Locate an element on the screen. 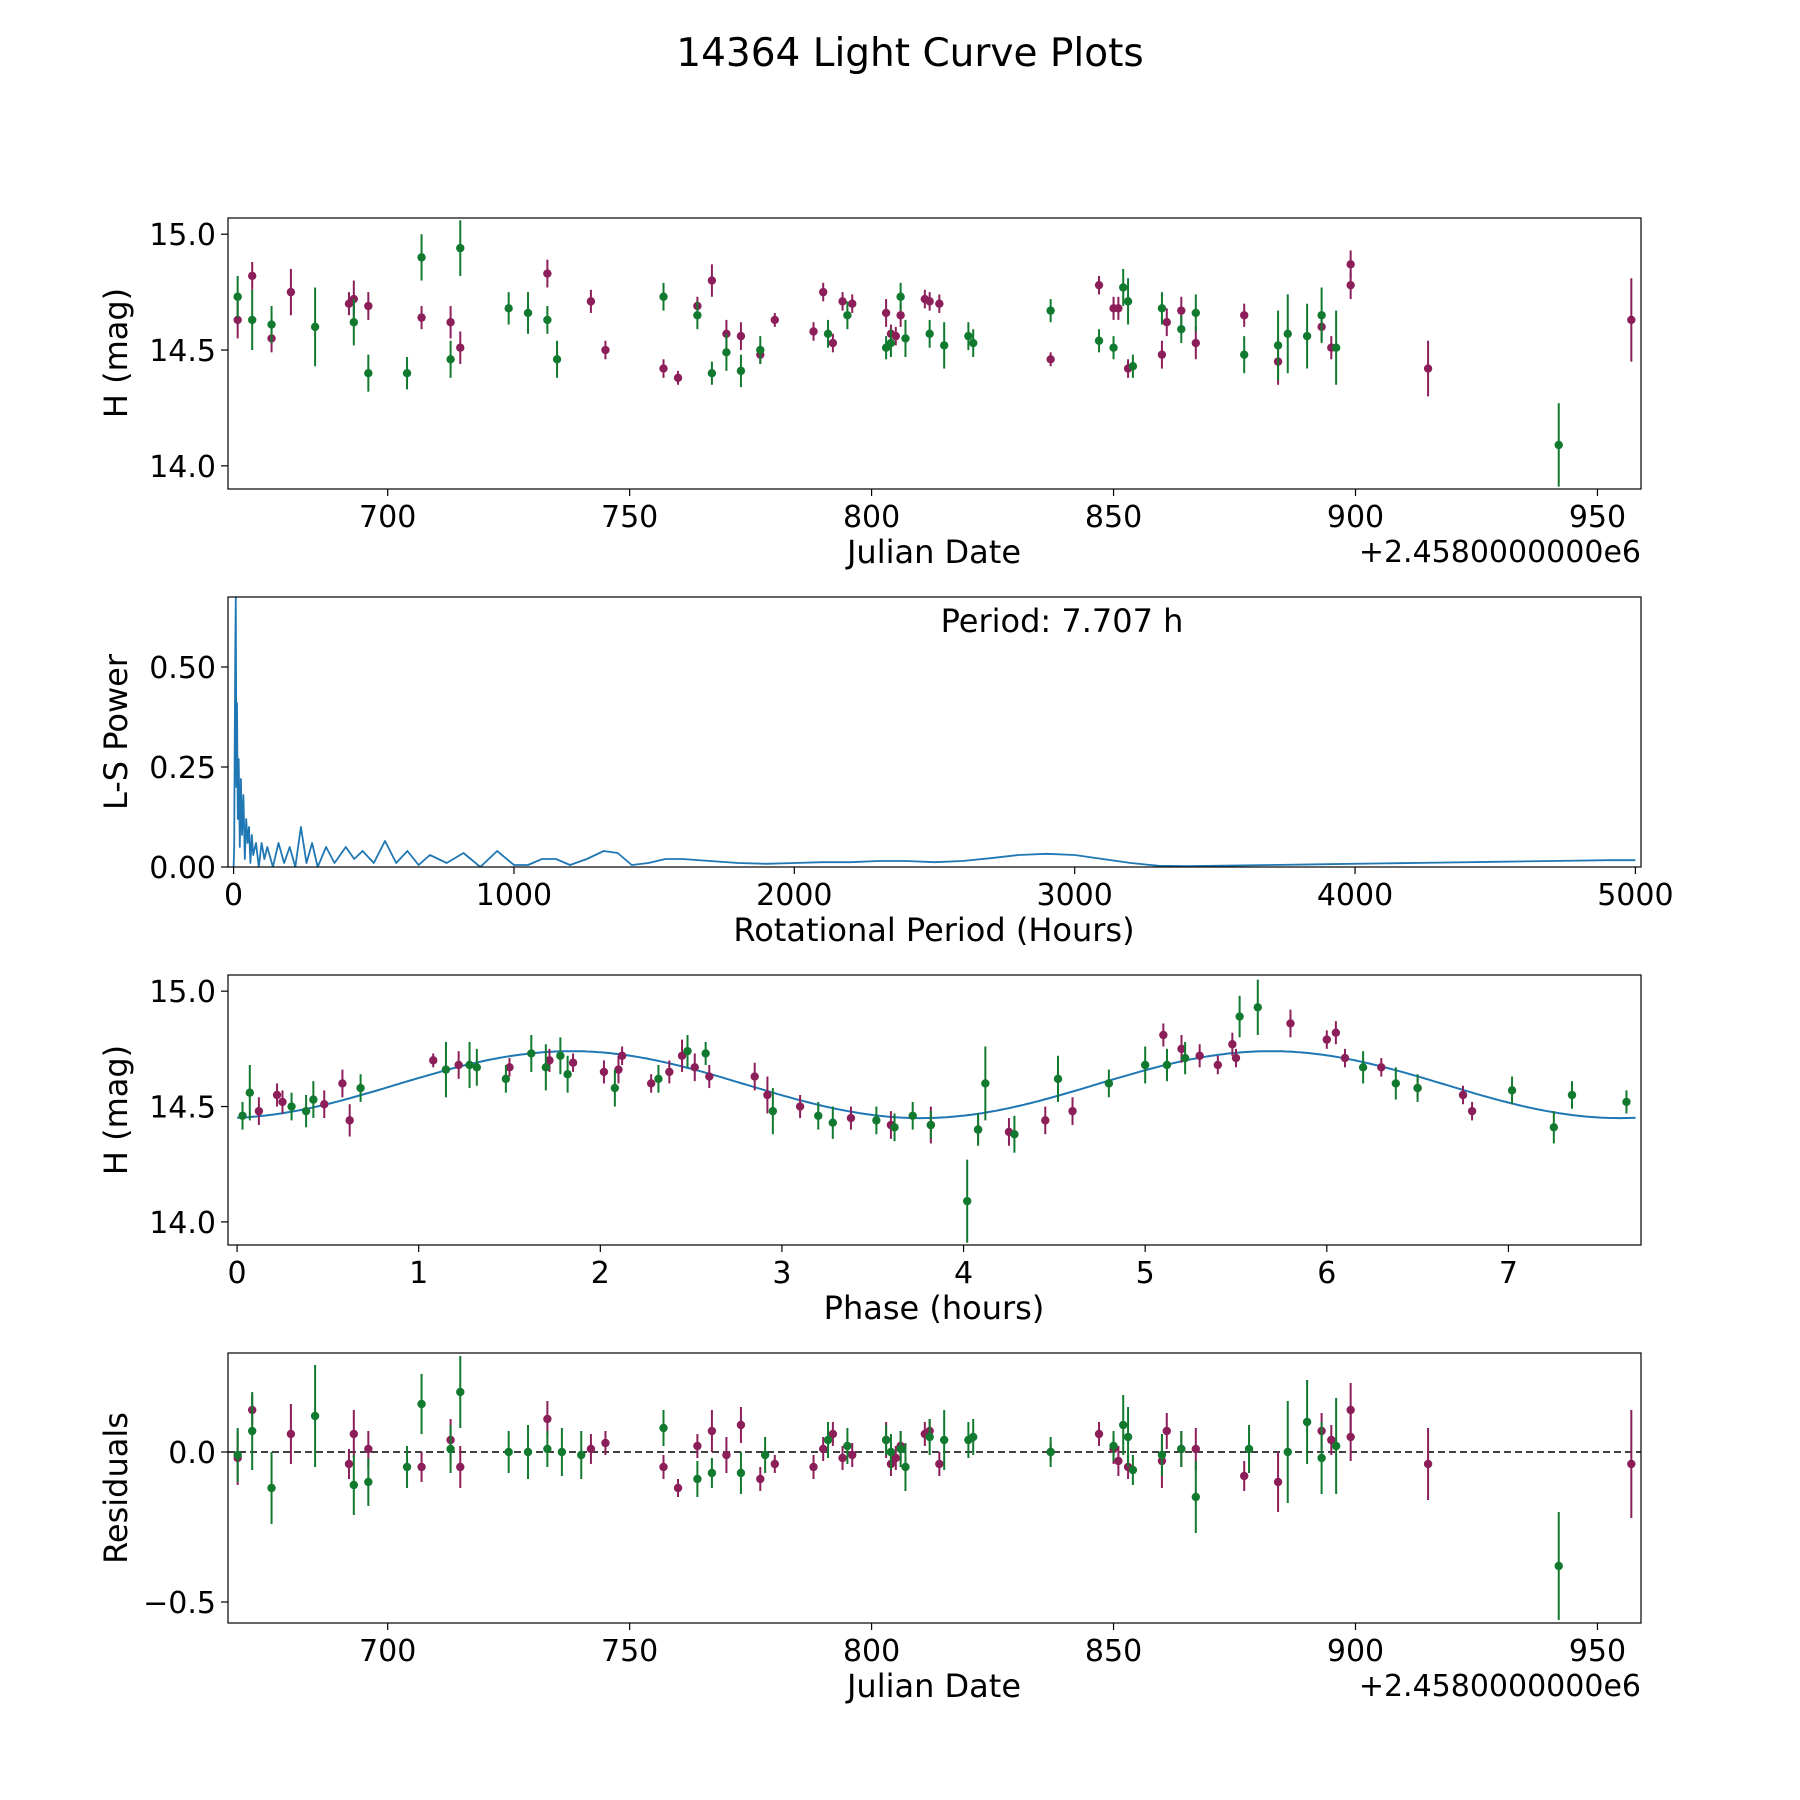  periodogram-ytick-label: 0.00 is located at coordinates (182, 868).